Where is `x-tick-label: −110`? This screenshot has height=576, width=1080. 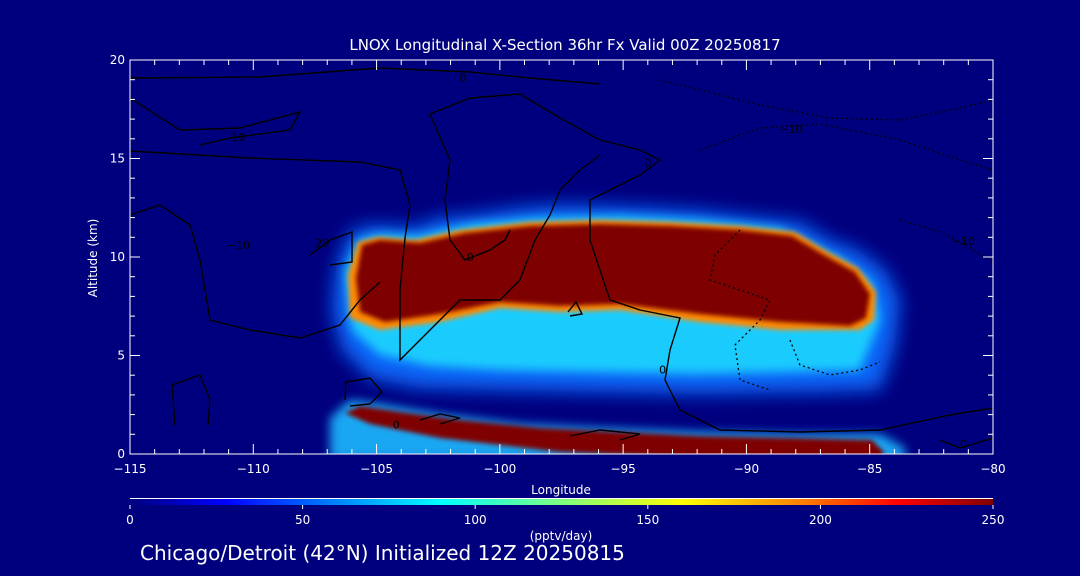 x-tick-label: −110 is located at coordinates (253, 469).